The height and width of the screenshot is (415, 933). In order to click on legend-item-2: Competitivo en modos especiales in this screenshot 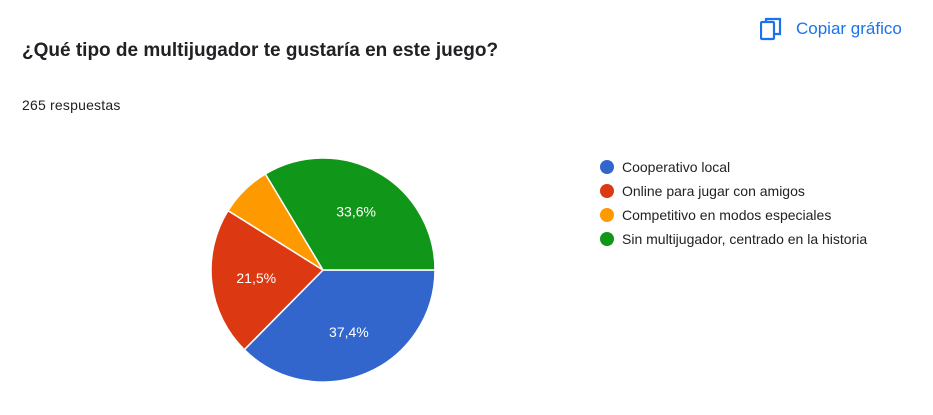, I will do `click(733, 215)`.